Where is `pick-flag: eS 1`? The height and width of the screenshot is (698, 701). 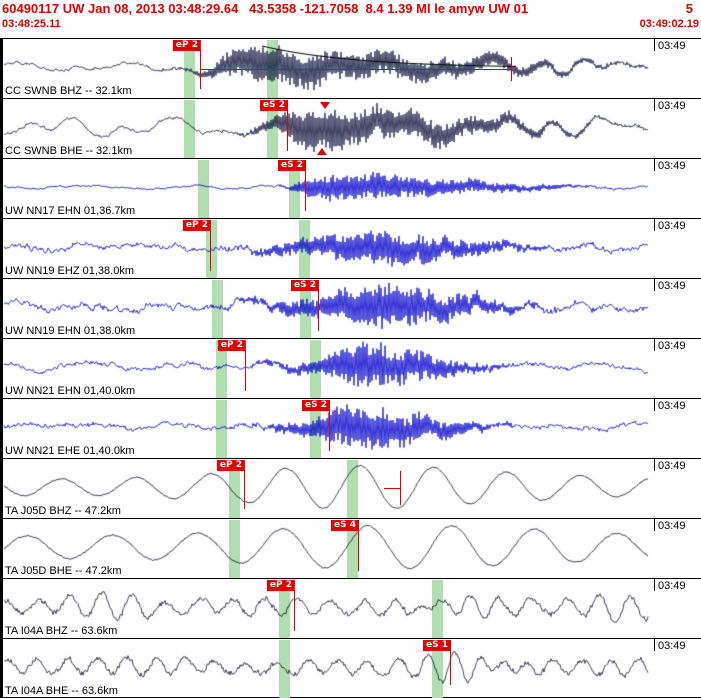
pick-flag: eS 1 is located at coordinates (437, 645).